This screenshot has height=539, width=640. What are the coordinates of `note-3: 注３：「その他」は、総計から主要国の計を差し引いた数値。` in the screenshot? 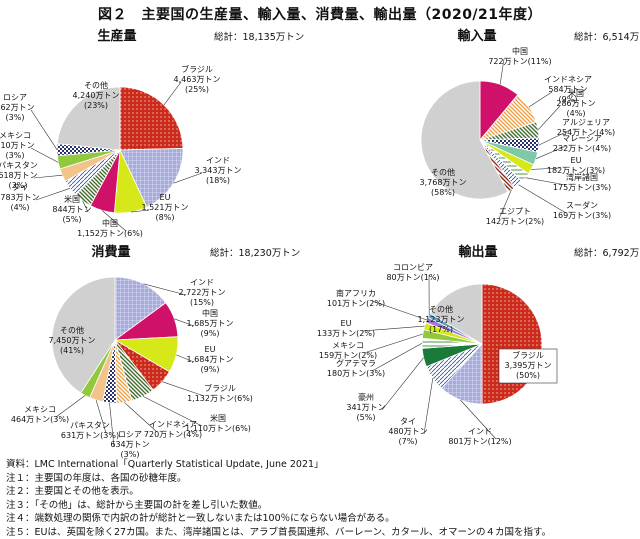 It's located at (321, 506).